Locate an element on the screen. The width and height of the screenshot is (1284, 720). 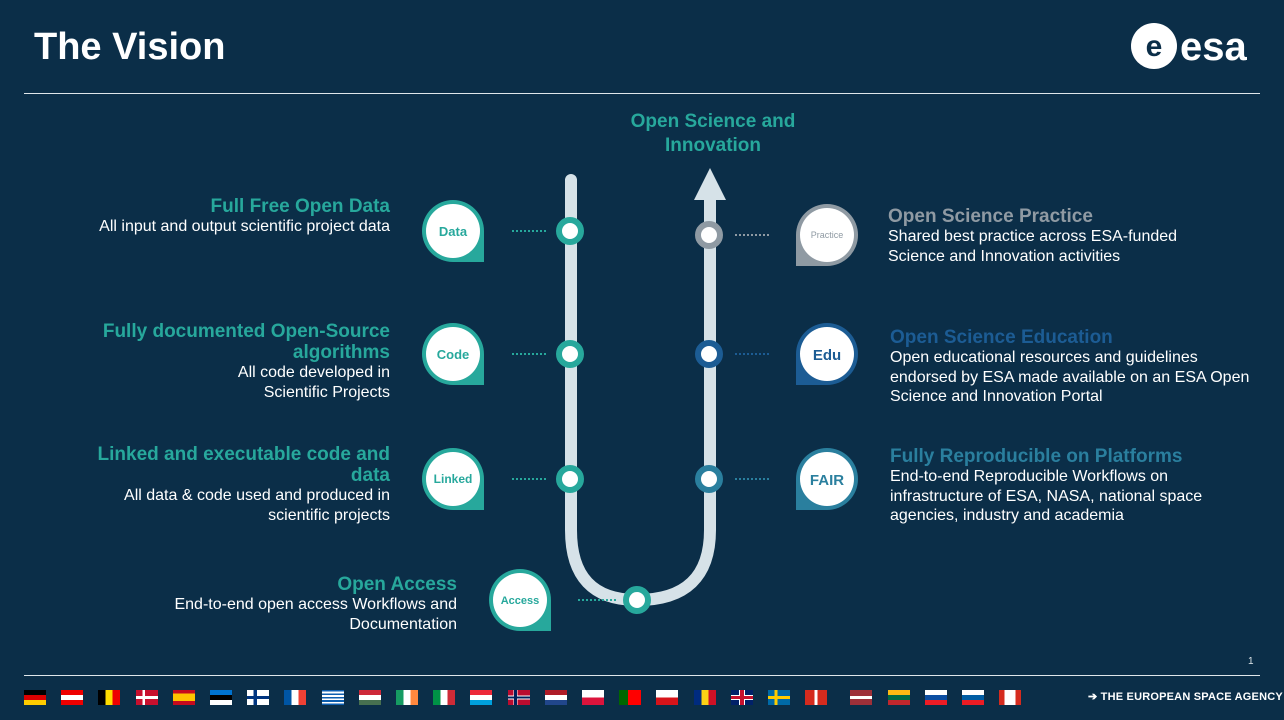
badge-data-label: Data is located at coordinates (453, 231).